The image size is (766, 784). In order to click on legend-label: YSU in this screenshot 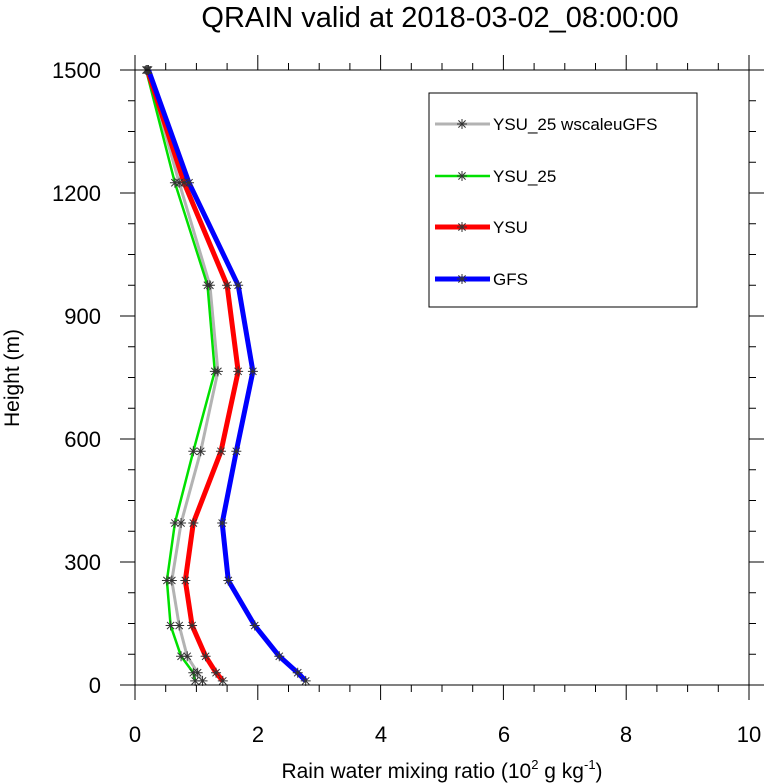, I will do `click(510, 227)`.